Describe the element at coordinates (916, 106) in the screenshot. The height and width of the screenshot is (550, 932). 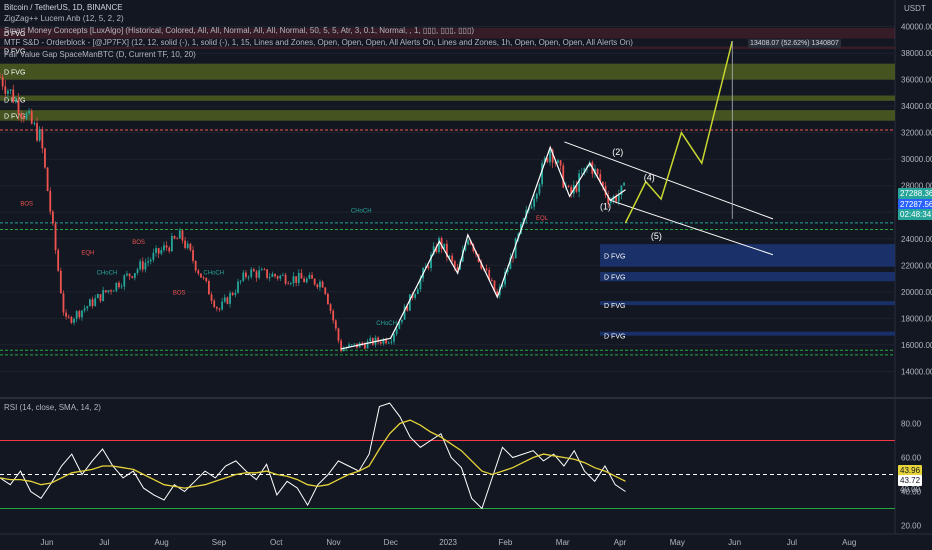
I see `price-tick-label: 34000.00` at that location.